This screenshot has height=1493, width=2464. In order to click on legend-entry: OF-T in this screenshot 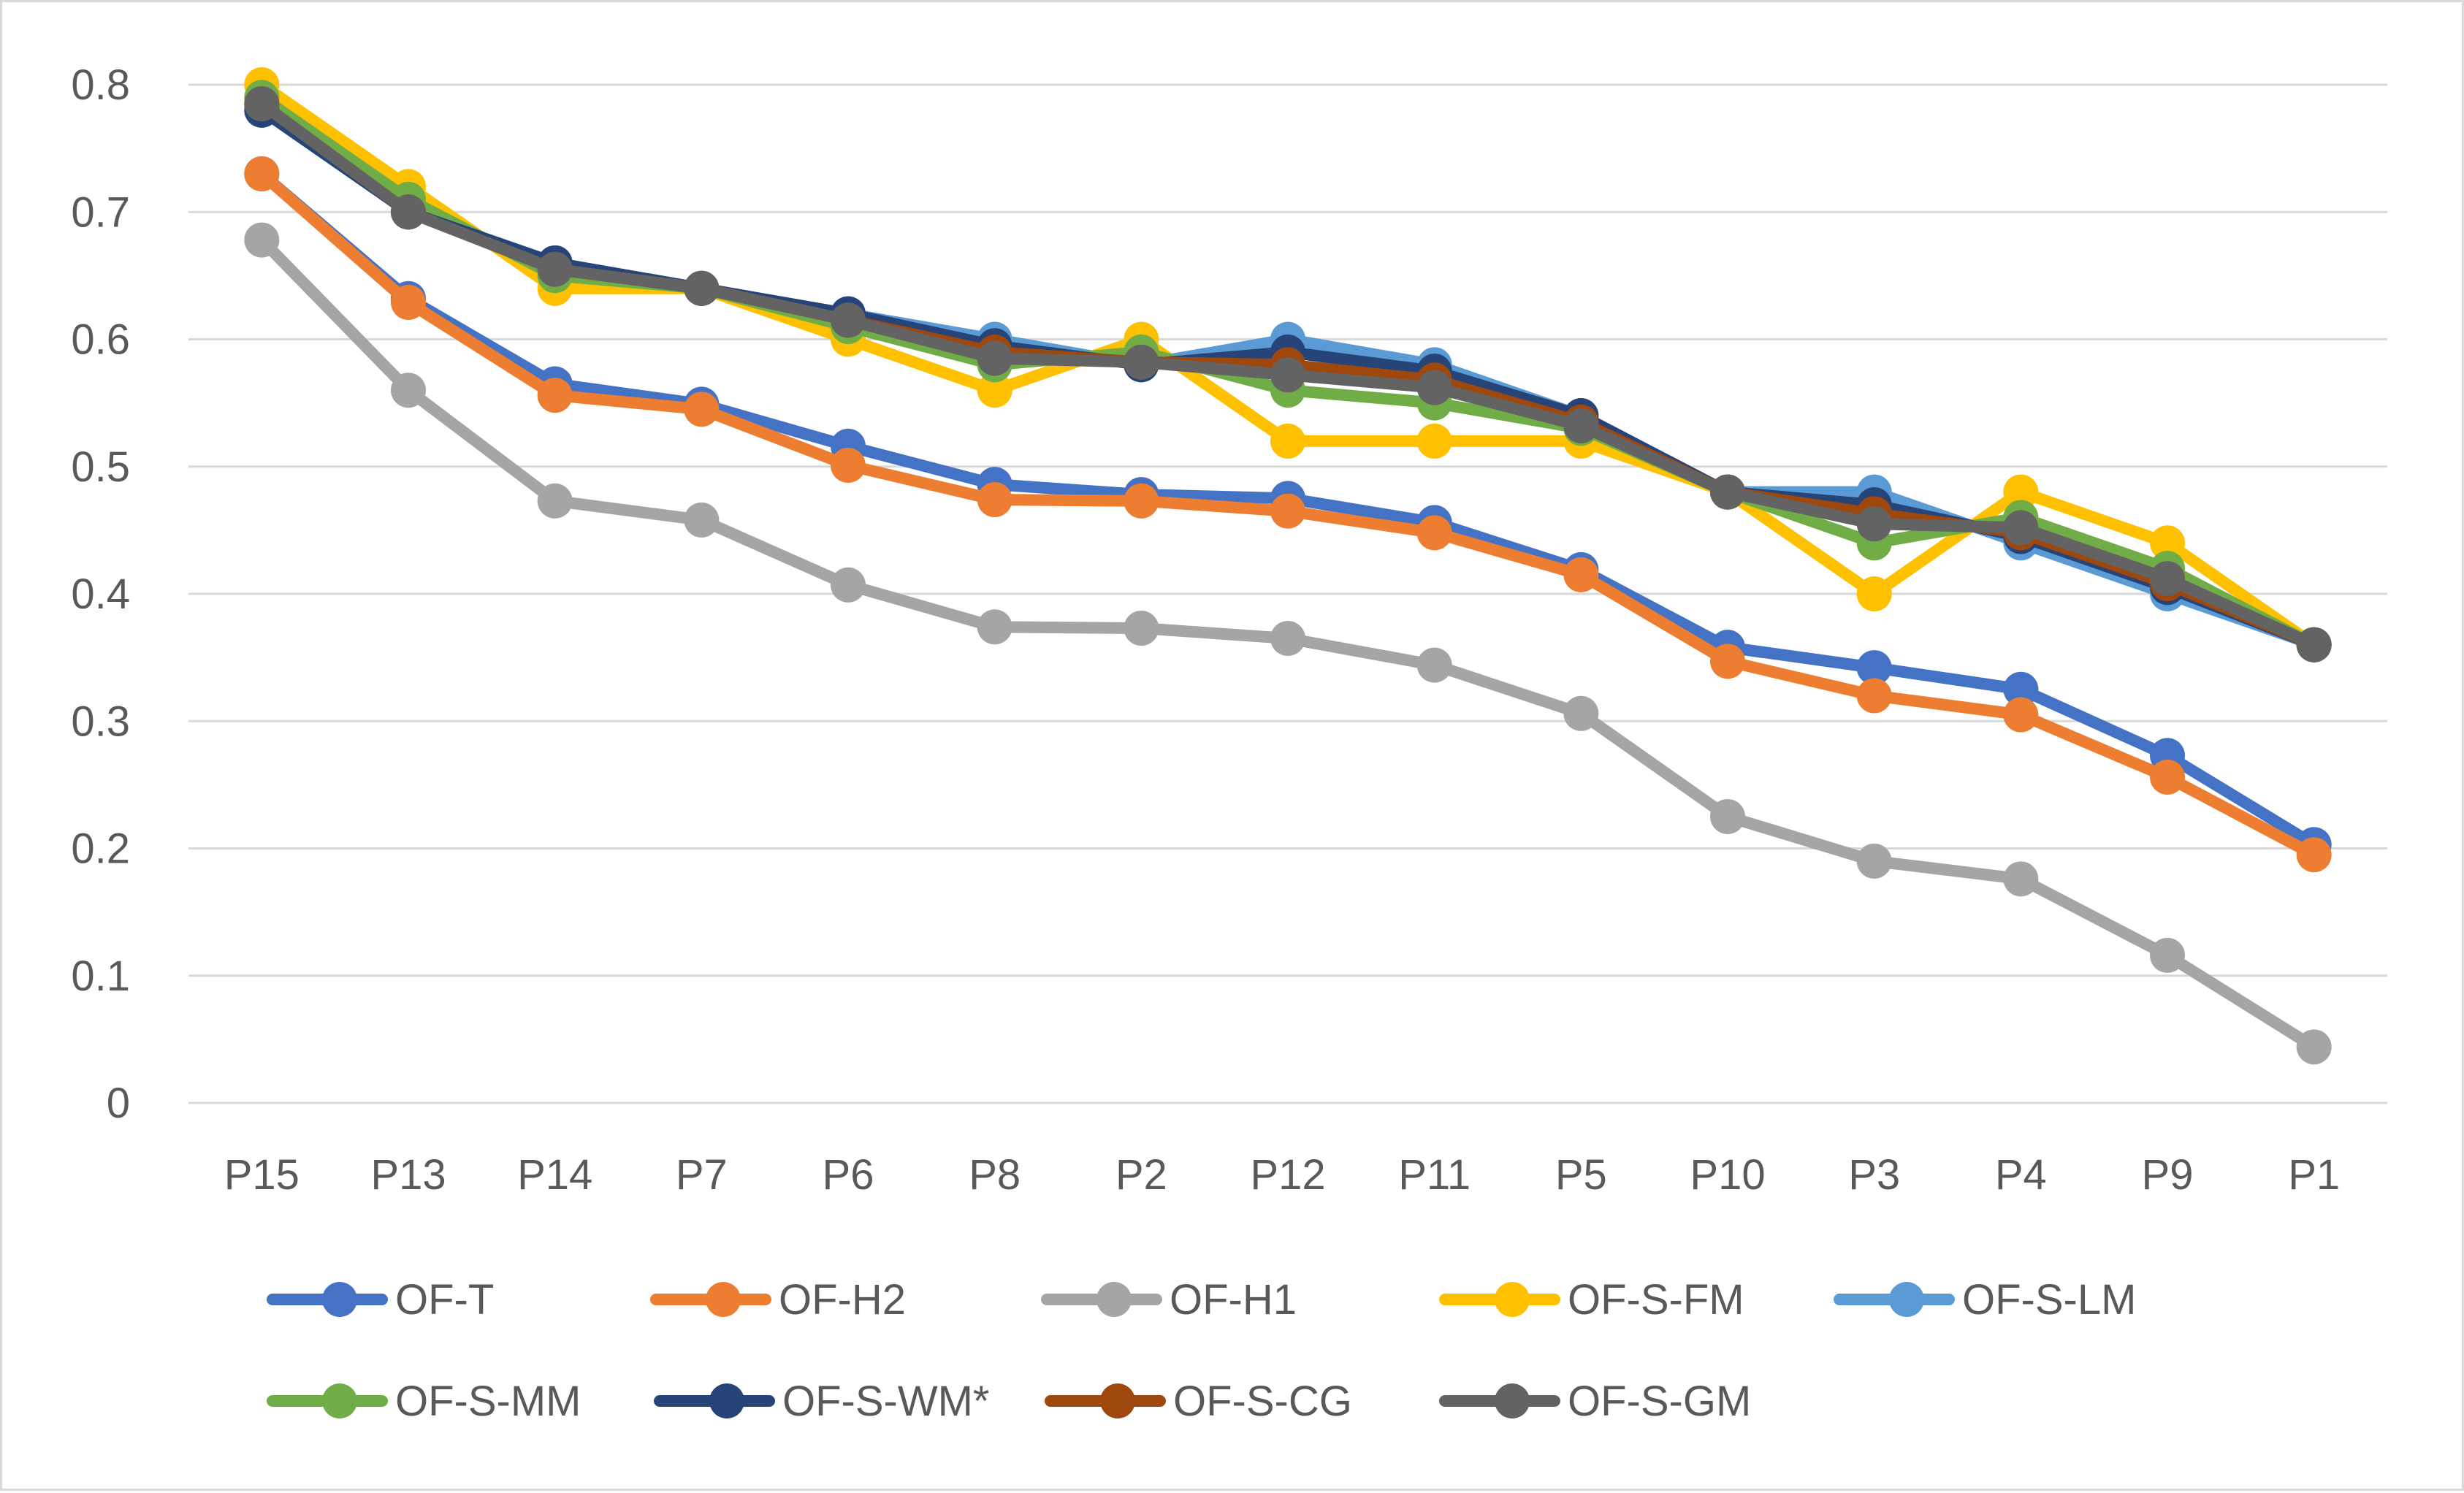, I will do `click(380, 1300)`.